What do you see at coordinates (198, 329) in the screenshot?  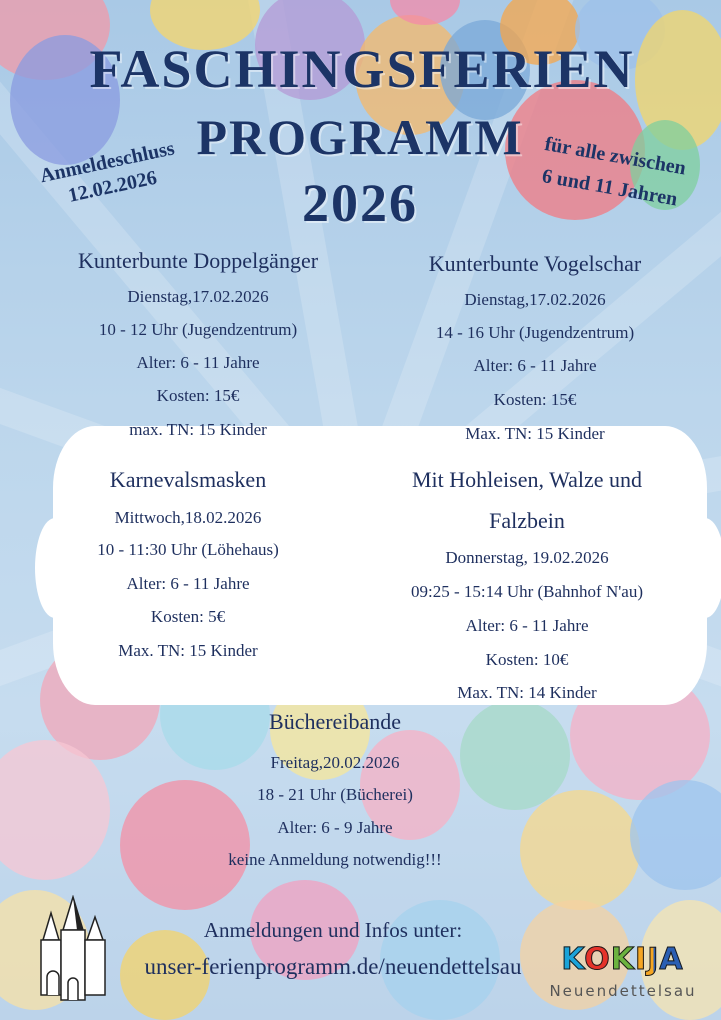 I see `event-time: 10 - 12 Uhr (Jugendzentrum)` at bounding box center [198, 329].